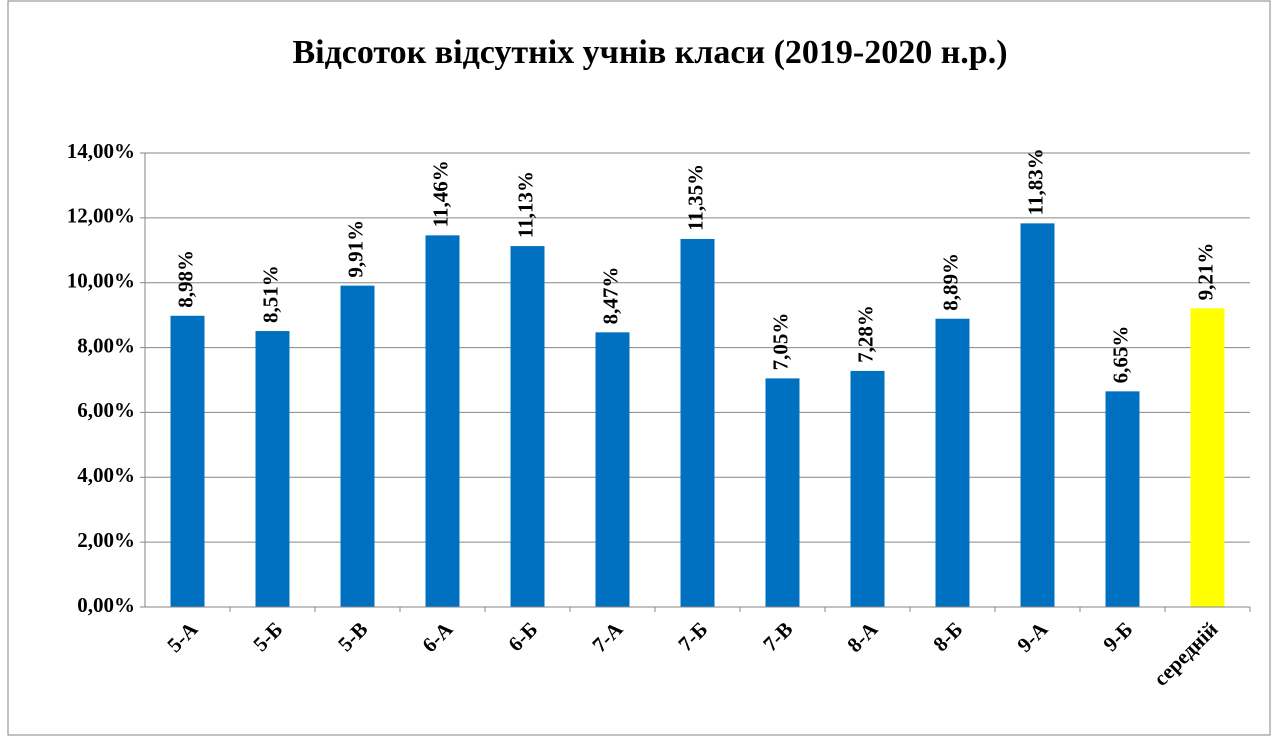 The width and height of the screenshot is (1278, 736). Describe the element at coordinates (101, 151) in the screenshot. I see `y-tick-label: 14,00%` at that location.